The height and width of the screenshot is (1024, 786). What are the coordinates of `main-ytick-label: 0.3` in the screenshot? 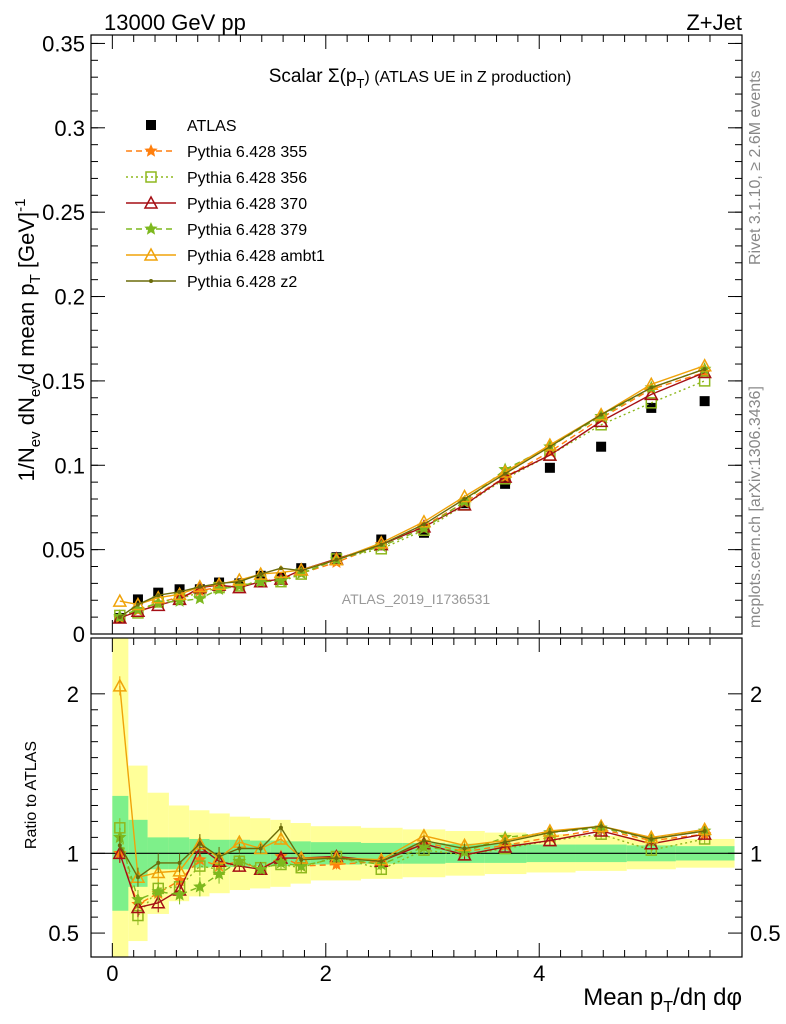 It's located at (69, 128).